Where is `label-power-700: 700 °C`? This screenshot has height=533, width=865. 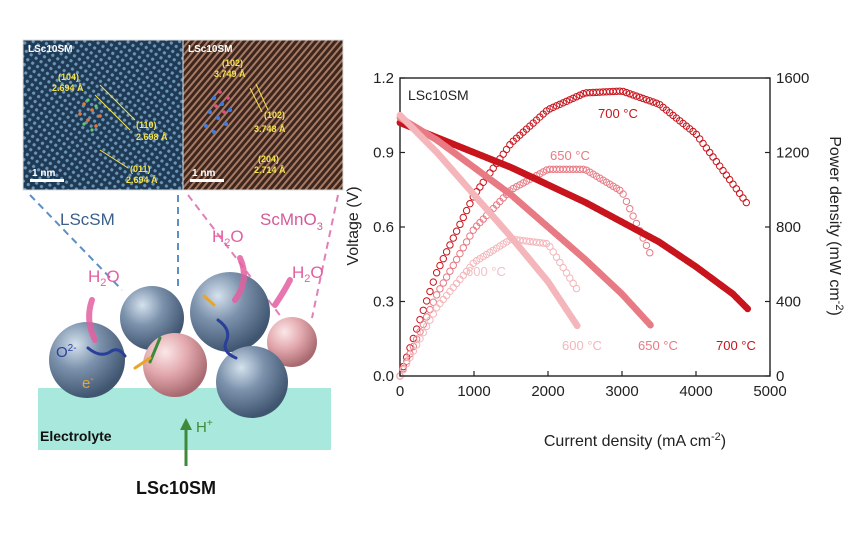
label-power-700: 700 °C is located at coordinates (618, 113).